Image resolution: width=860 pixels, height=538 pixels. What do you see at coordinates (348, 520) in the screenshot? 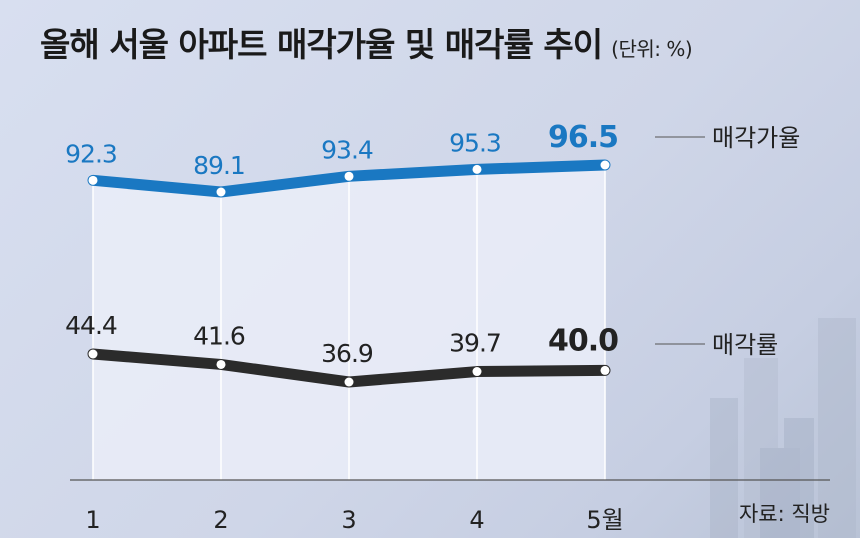
I see `x-tick-label: 3` at bounding box center [348, 520].